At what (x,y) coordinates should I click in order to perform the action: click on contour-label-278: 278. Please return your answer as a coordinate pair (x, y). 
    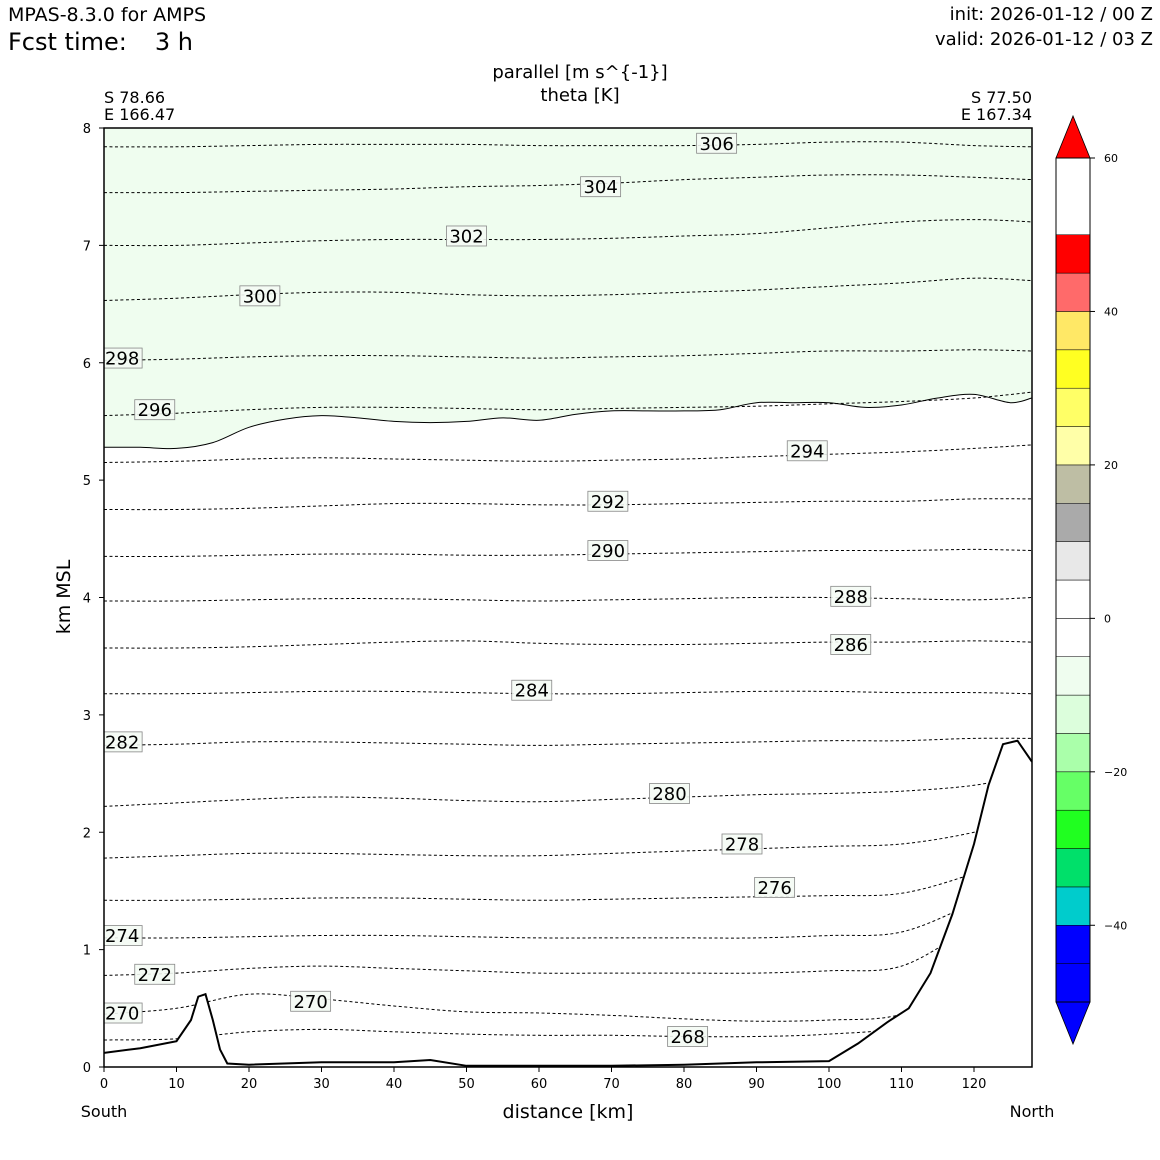
    Looking at the image, I should click on (742, 844).